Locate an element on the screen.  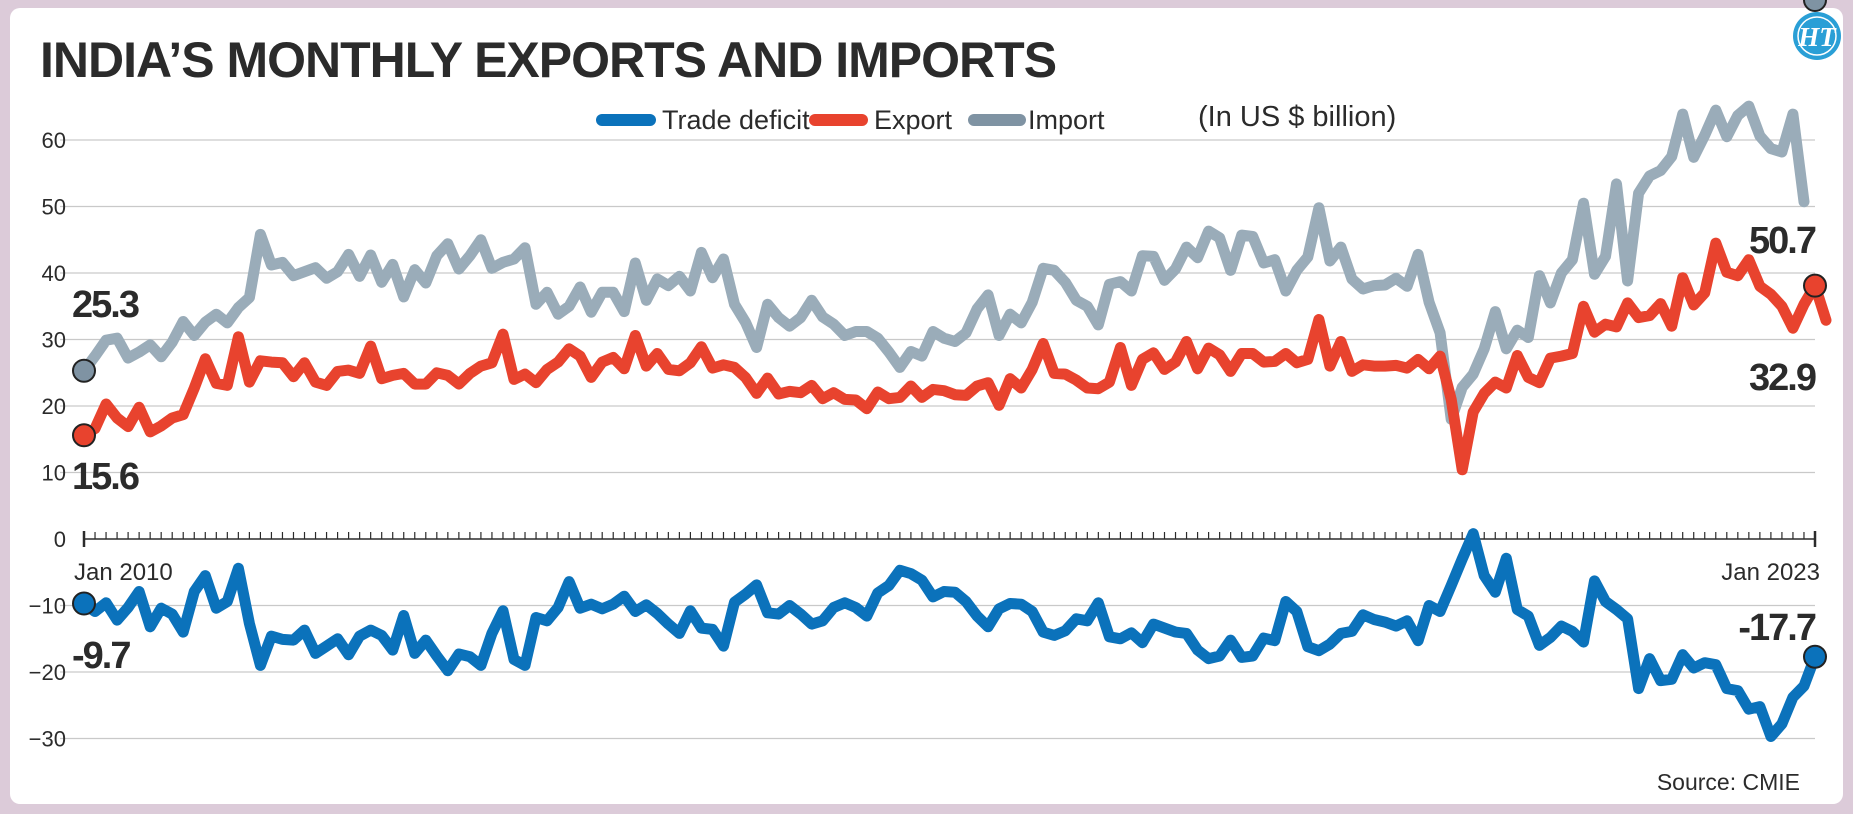
y-tick-label: 30 is located at coordinates (54, 340).